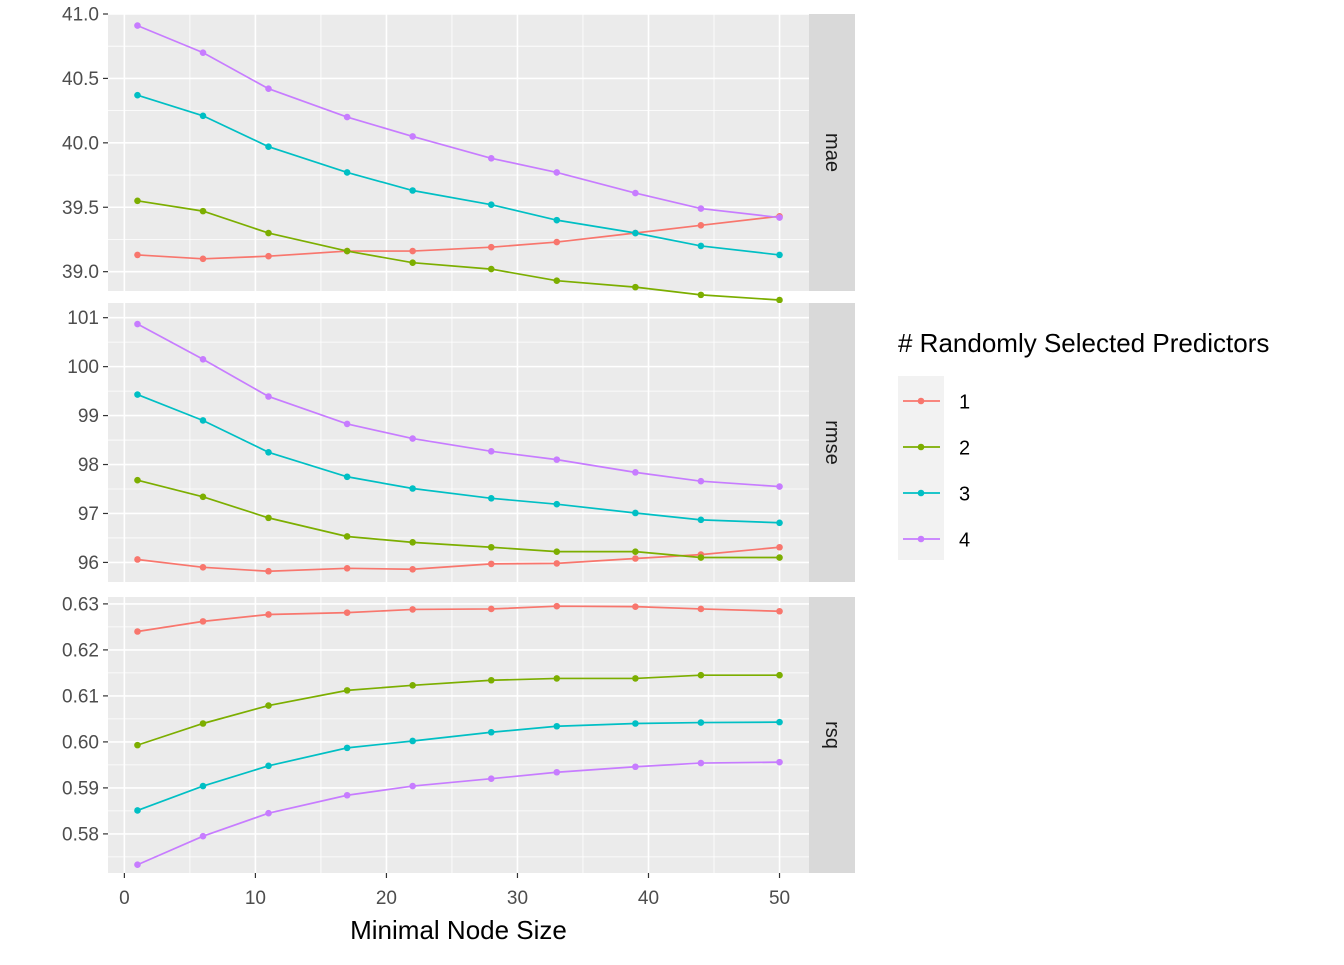 This screenshot has width=1344, height=965. I want to click on y-tick-label: 39.5, so click(80, 208).